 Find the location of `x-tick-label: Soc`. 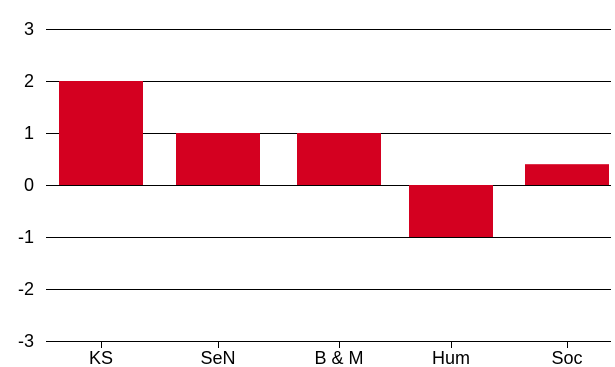

x-tick-label: Soc is located at coordinates (566, 357).